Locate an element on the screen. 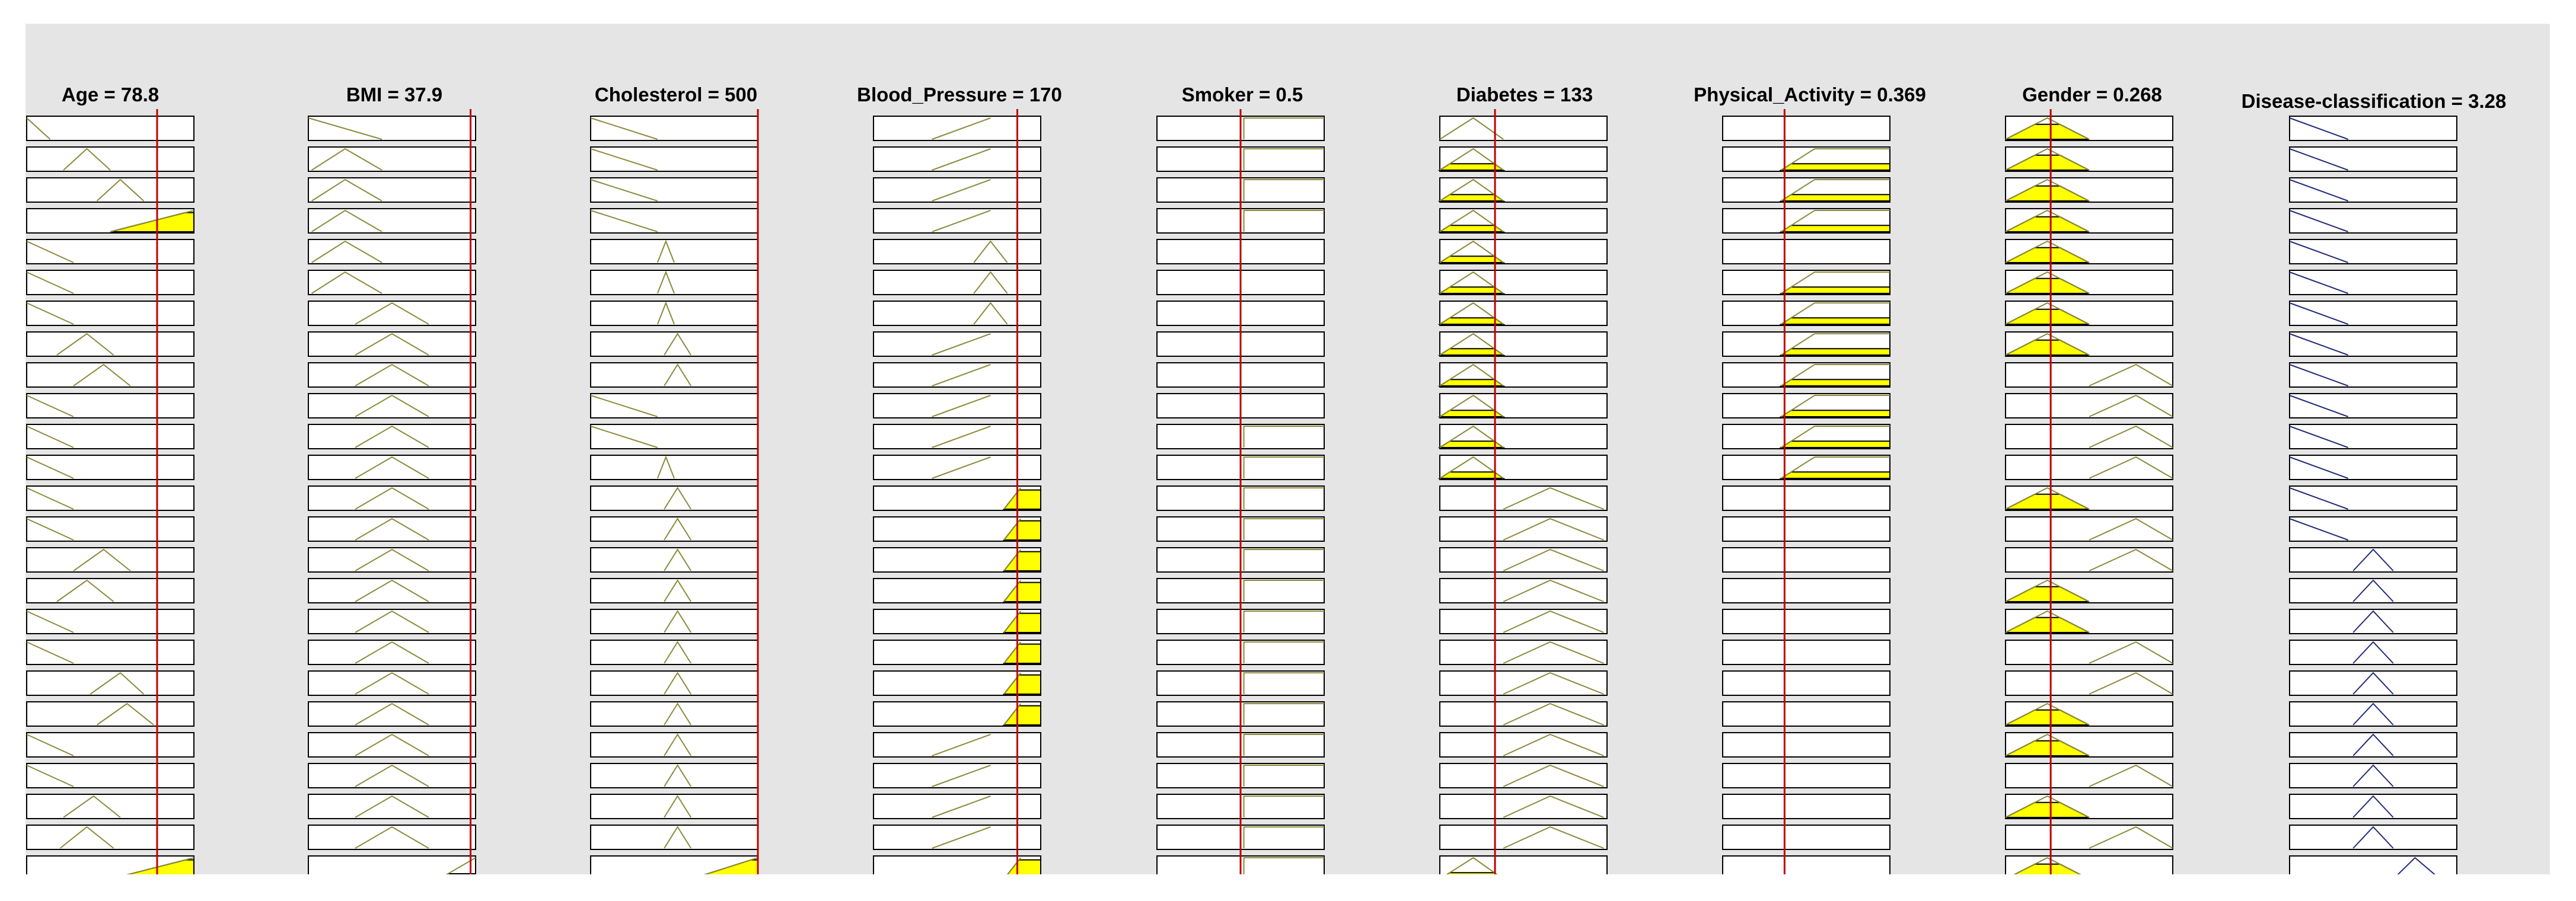 Image resolution: width=2576 pixels, height=901 pixels. input-title-bmi: BMI = 37.9 is located at coordinates (394, 95).